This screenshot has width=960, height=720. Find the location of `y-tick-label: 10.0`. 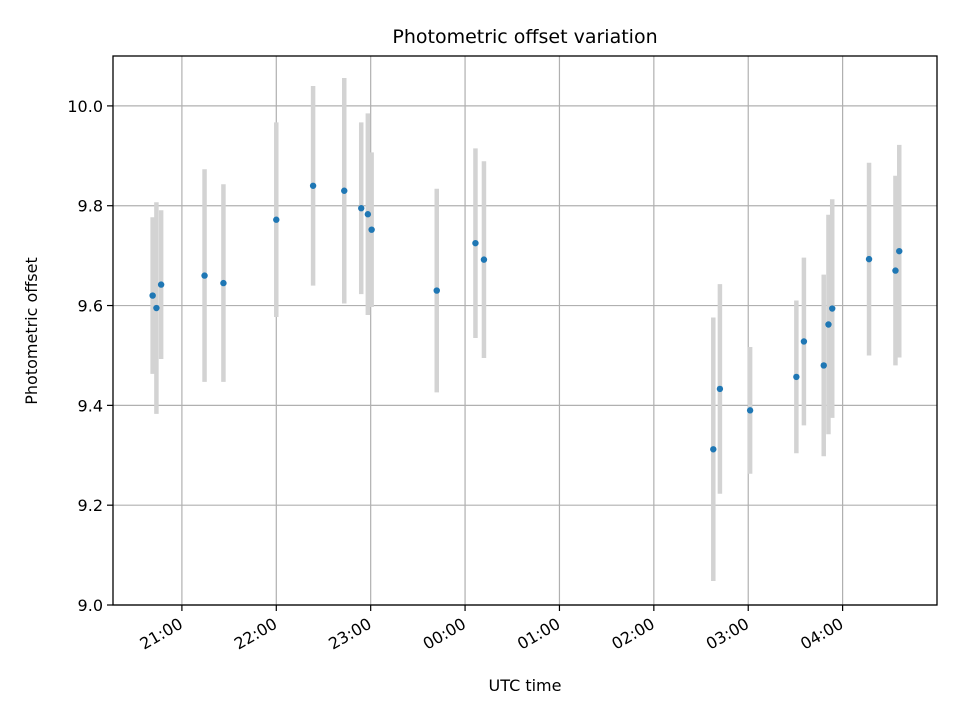

y-tick-label: 10.0 is located at coordinates (85, 106).